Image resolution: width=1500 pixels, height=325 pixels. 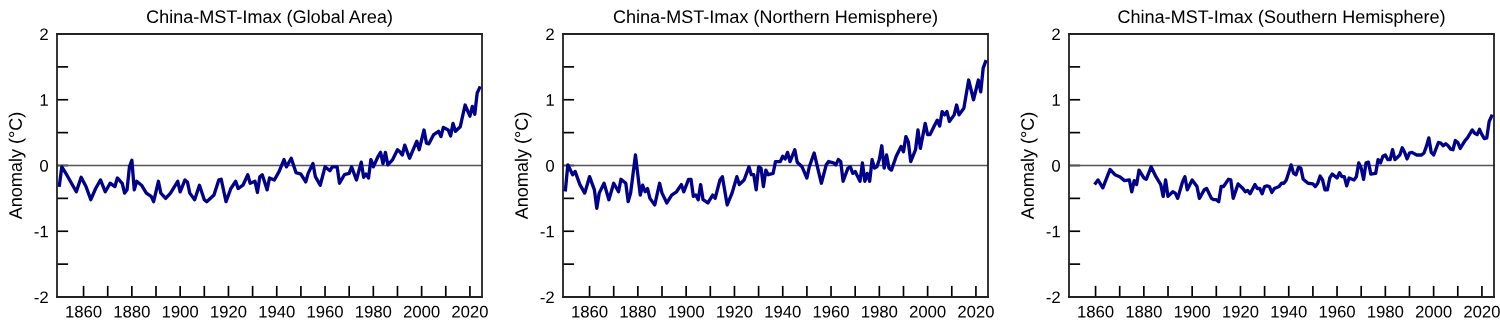 What do you see at coordinates (775, 18) in the screenshot?
I see `chart-title: China-MST-Imax (Northern Hemisphere)` at bounding box center [775, 18].